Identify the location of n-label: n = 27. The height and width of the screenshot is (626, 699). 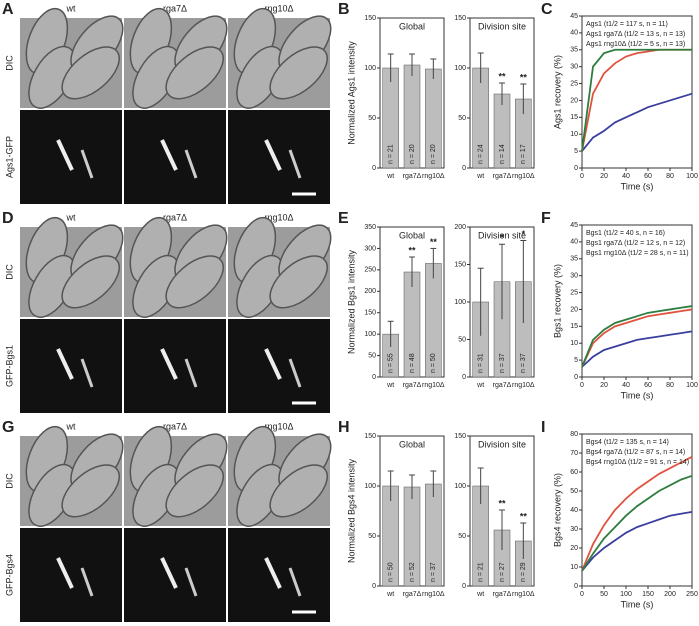
(502, 572).